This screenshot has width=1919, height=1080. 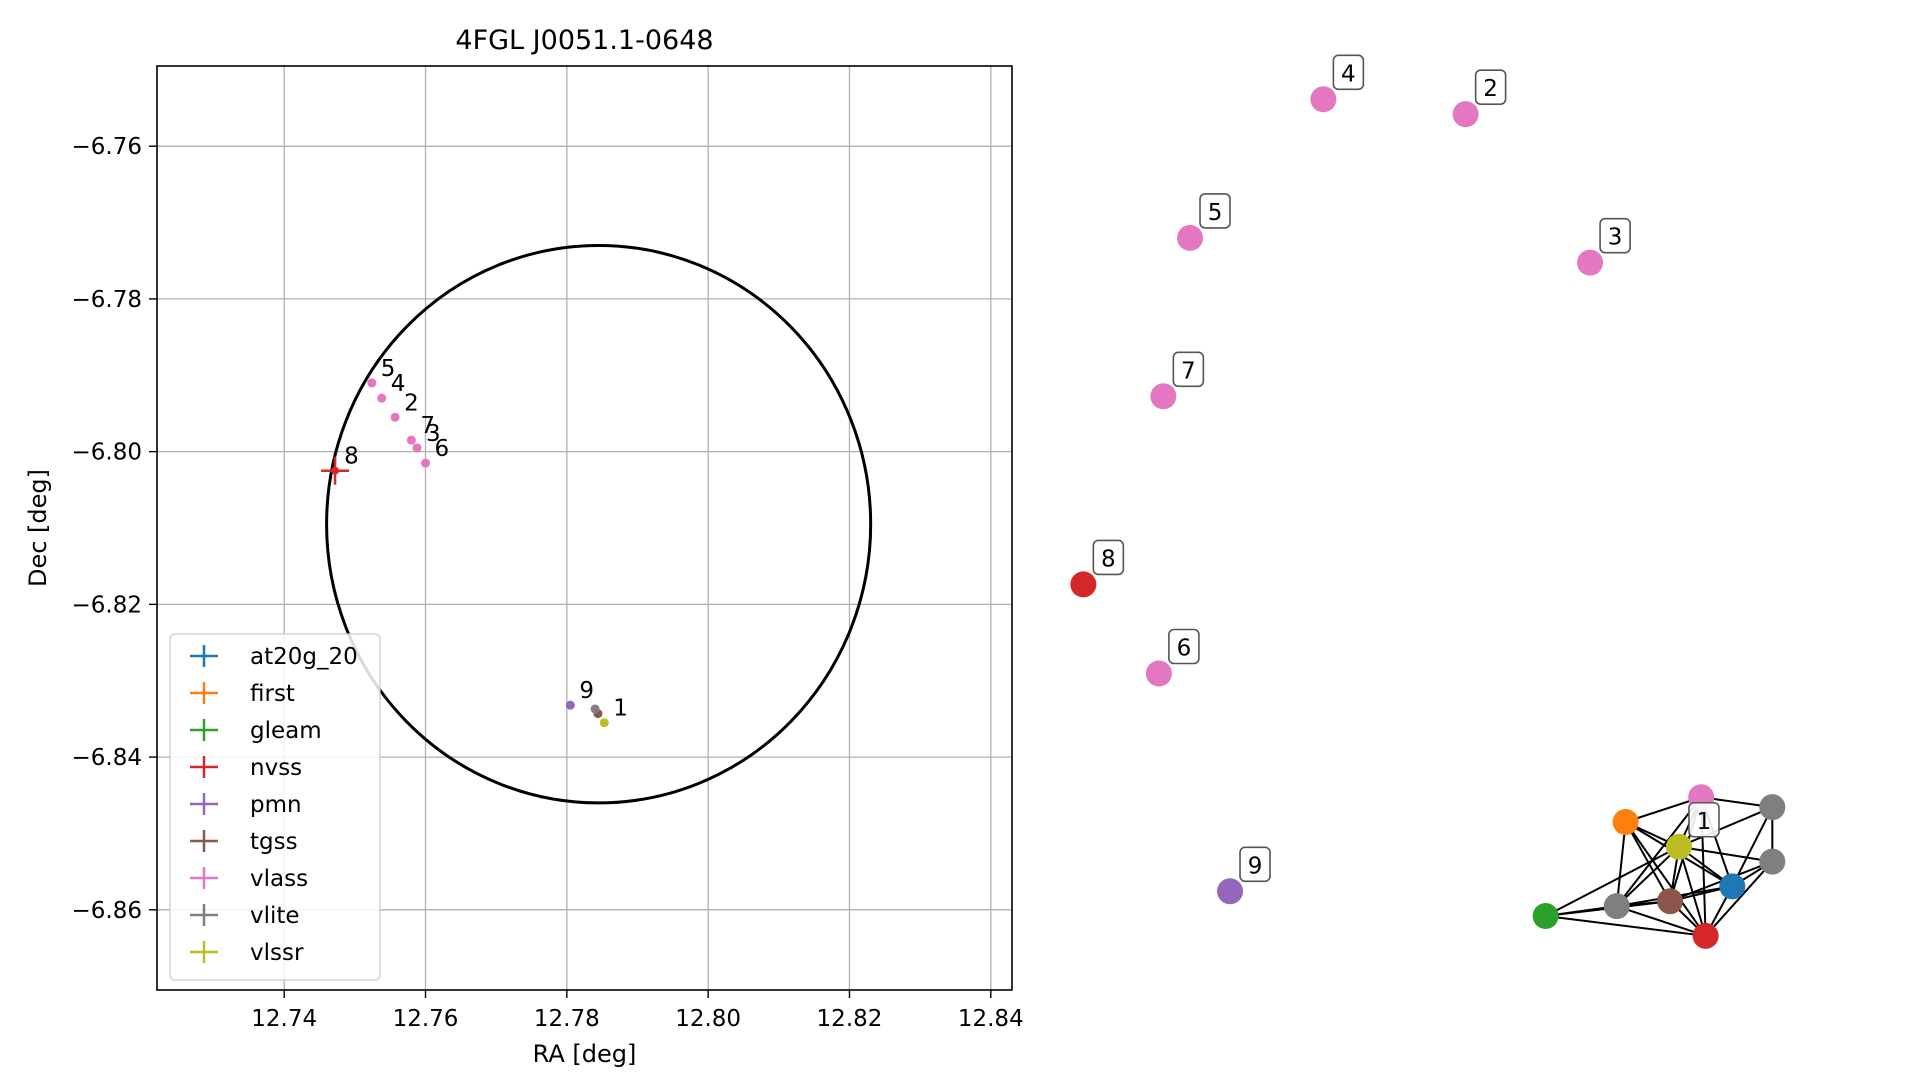 I want to click on legend-label: pmn, so click(x=276, y=805).